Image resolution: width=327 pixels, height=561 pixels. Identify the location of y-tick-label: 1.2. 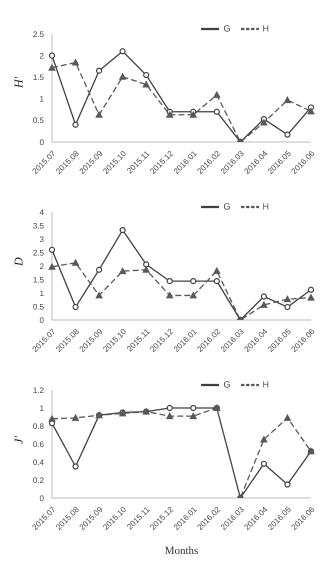
(38, 390).